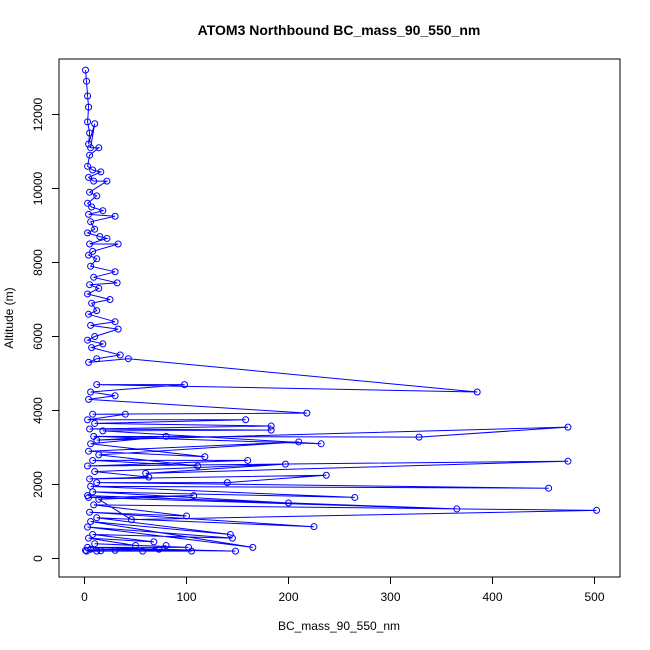  What do you see at coordinates (339, 30) in the screenshot?
I see `chart-title: ATOM3 Northbound BC_mass_90_550_nm` at bounding box center [339, 30].